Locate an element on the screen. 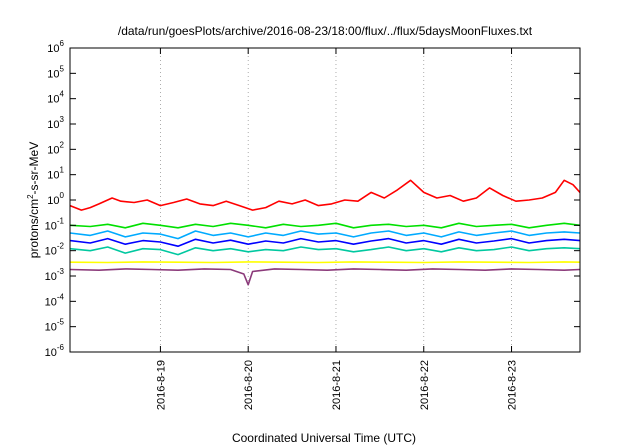 This screenshot has height=448, width=640. y-axis-label: protons/cm2-s-sr-MeV is located at coordinates (33, 200).